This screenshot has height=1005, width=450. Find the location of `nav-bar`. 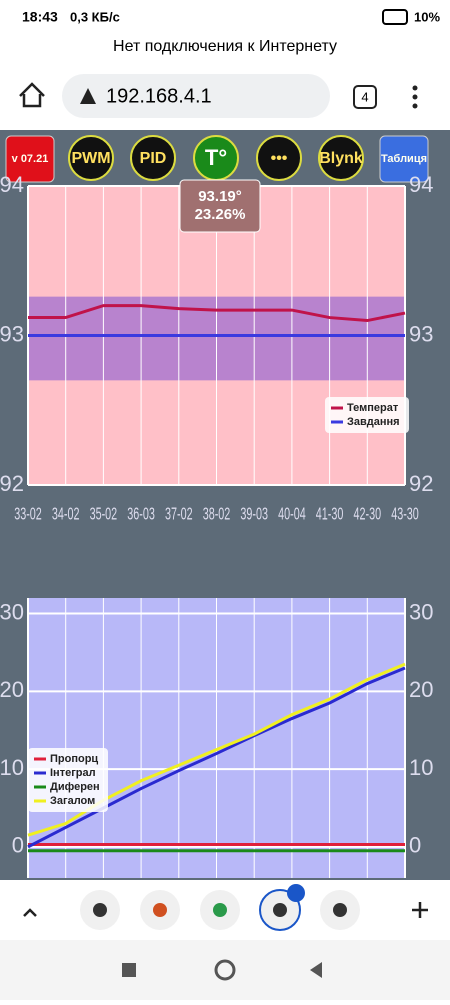

nav-bar is located at coordinates (225, 970).